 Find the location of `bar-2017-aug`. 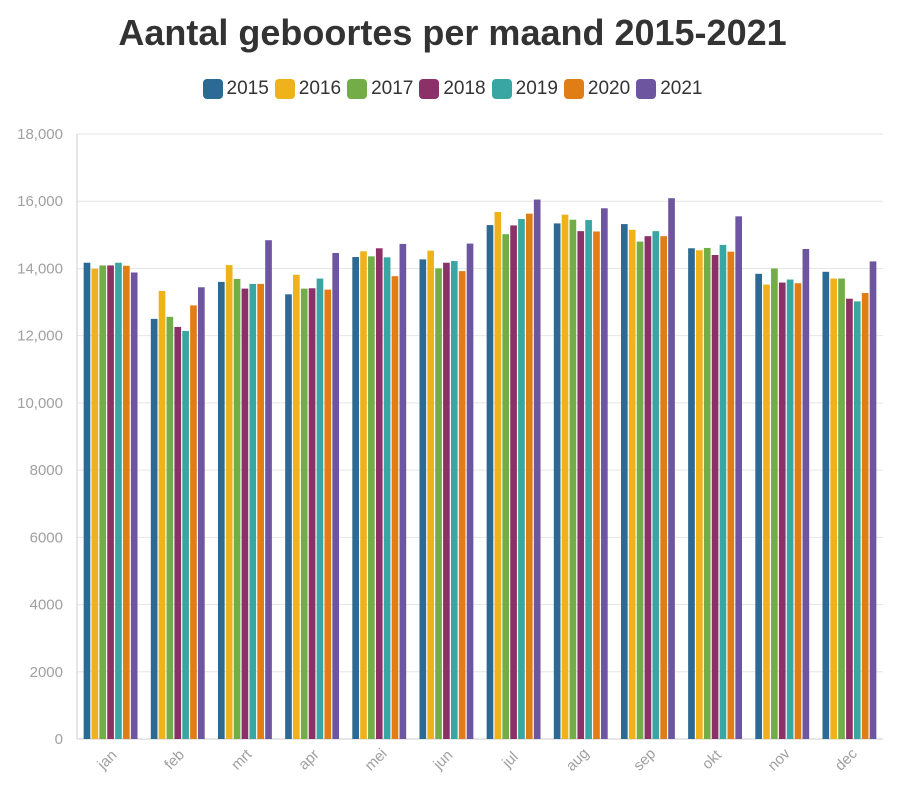

bar-2017-aug is located at coordinates (573, 479).